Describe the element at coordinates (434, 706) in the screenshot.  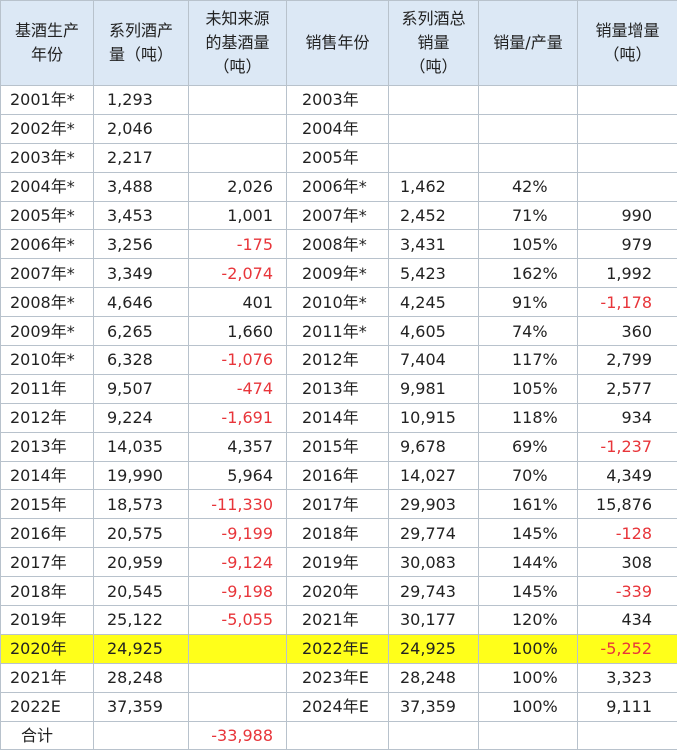
I see `cell-sales: 37,359` at that location.